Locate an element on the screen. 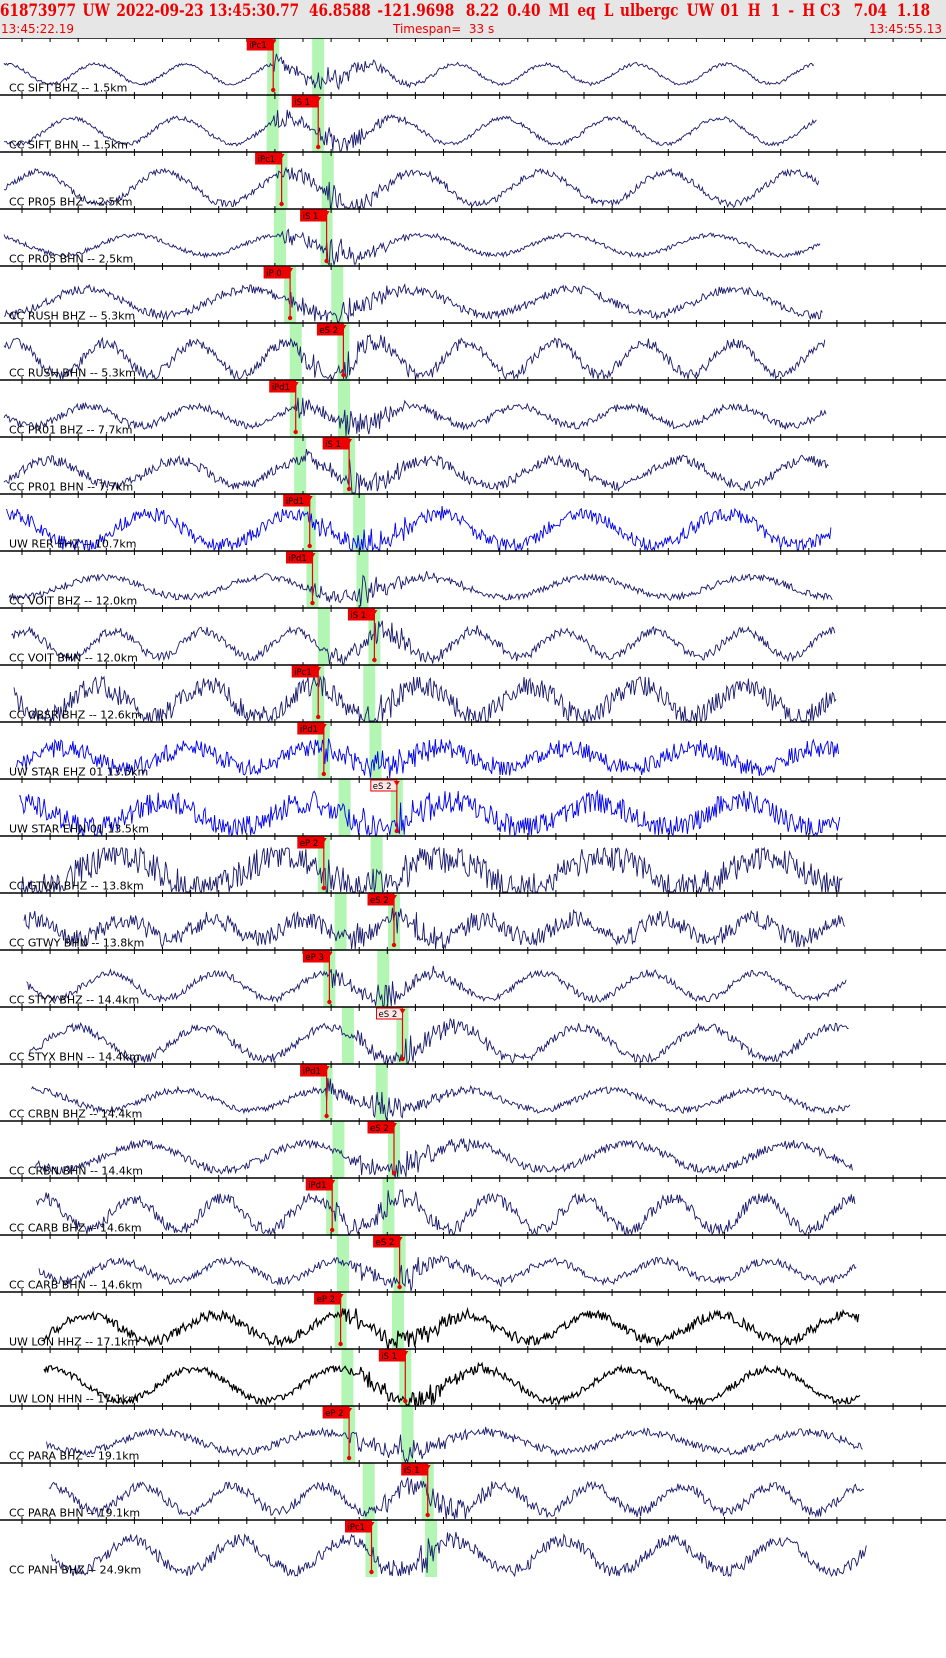 The width and height of the screenshot is (946, 1658). title-field: H is located at coordinates (754, 10).